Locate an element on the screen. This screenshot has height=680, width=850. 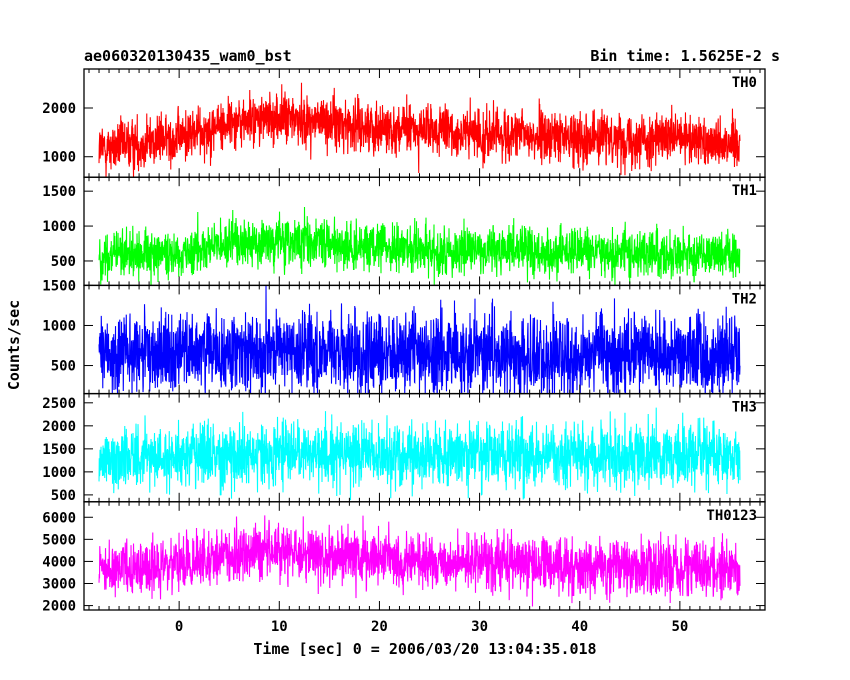
panel-label: TH2 is located at coordinates (744, 299).